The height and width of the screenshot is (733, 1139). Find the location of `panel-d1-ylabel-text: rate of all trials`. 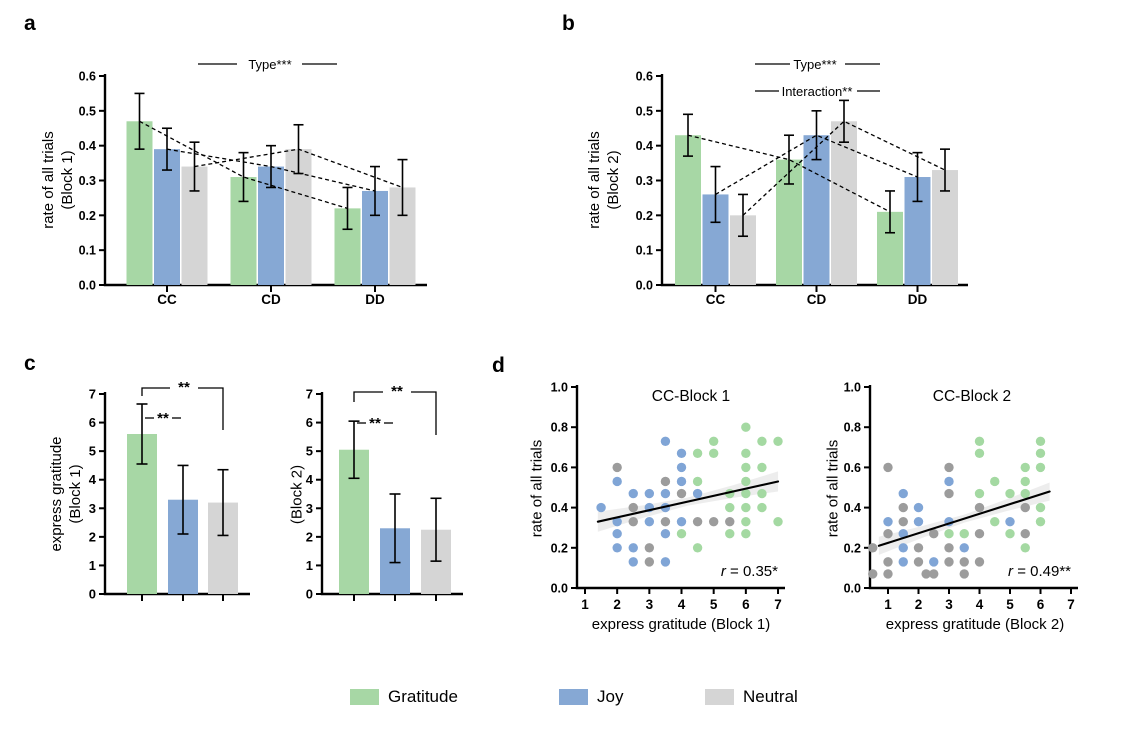

panel-d1-ylabel-text: rate of all trials is located at coordinates (537, 488).